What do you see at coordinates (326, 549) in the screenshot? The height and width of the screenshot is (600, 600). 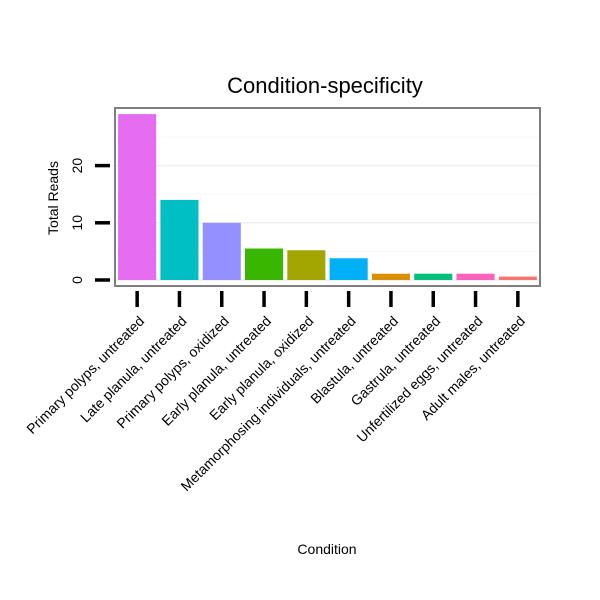 I see `x-axis-label: Condition` at bounding box center [326, 549].